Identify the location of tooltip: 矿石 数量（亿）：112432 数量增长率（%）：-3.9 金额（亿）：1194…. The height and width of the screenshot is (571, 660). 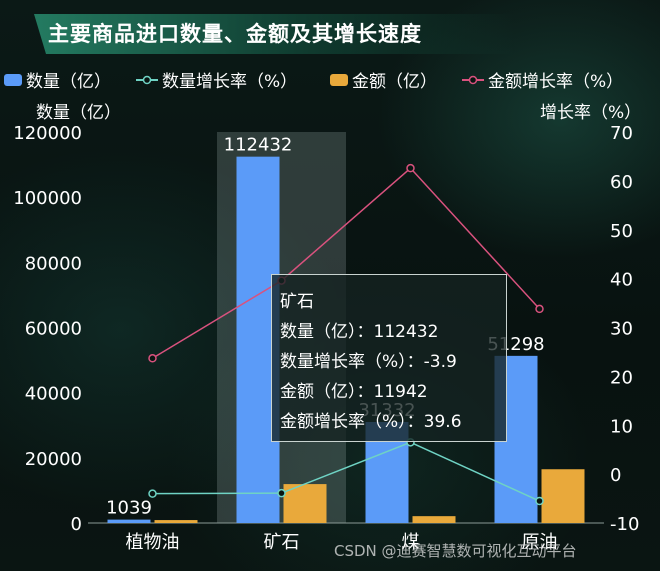
(389, 358).